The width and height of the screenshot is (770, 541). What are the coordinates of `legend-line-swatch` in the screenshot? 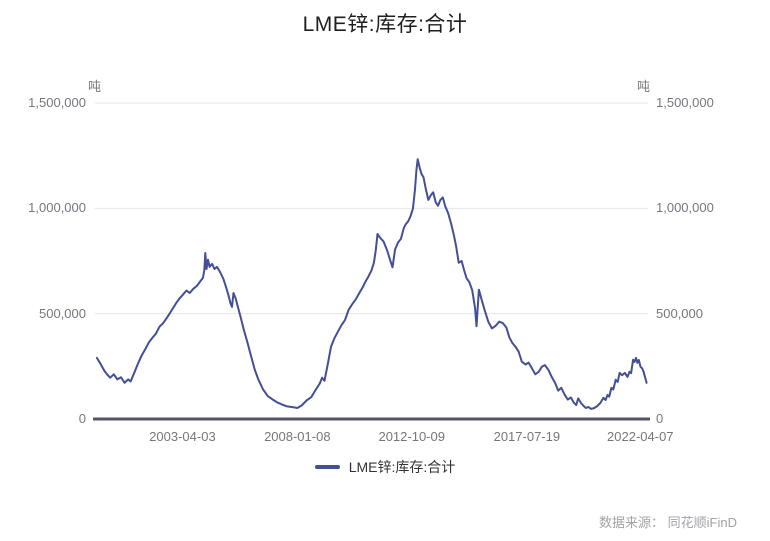 It's located at (327, 467).